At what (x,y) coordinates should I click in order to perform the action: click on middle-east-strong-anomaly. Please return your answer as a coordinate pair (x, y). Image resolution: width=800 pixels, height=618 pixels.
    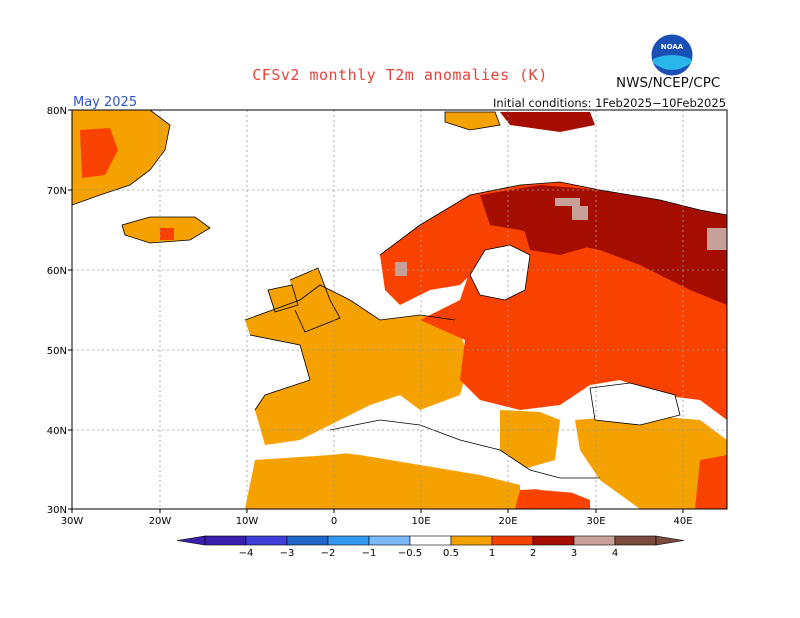
    Looking at the image, I should click on (711, 482).